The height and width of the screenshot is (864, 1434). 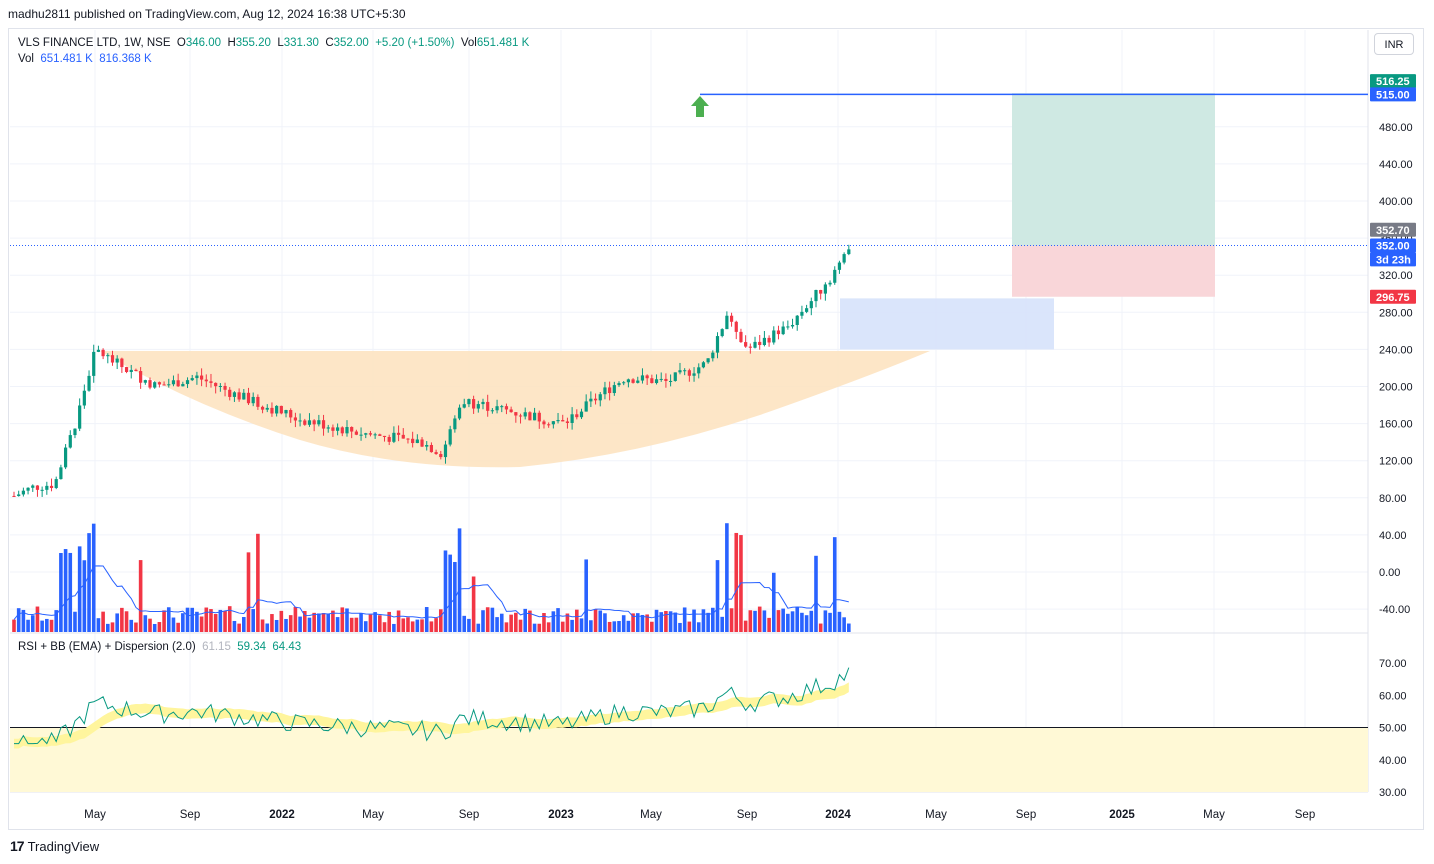 I want to click on rsi-title: RSI + BB (EMA) + Dispersion (2.0), so click(x=107, y=647).